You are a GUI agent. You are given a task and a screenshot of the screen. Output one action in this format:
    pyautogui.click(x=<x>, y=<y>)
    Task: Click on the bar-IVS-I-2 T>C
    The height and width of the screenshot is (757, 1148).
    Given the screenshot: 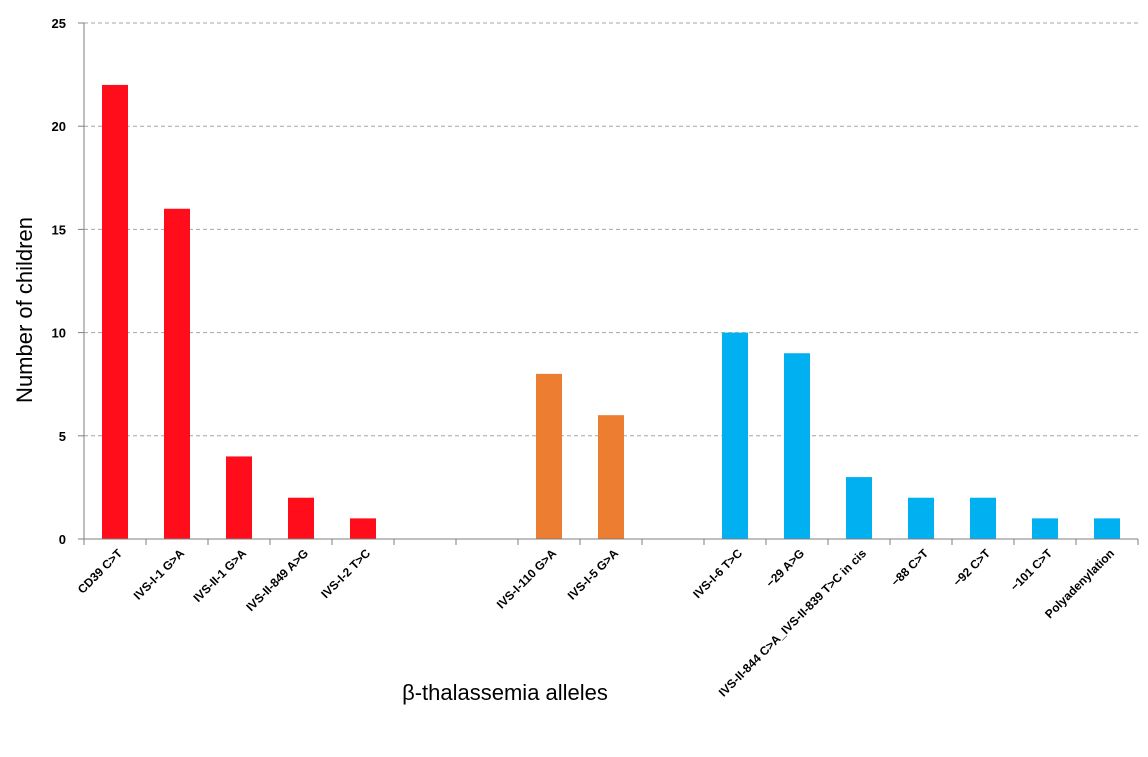 What is the action you would take?
    pyautogui.click(x=363, y=528)
    